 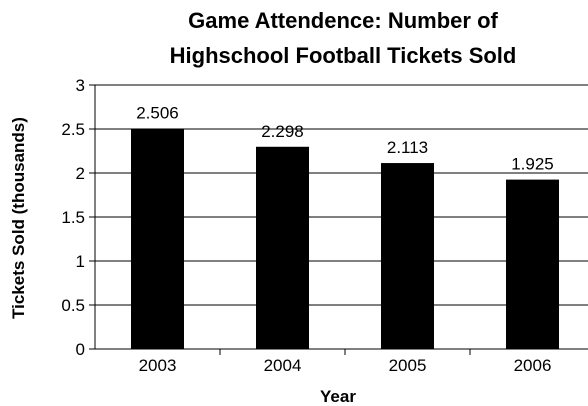 What do you see at coordinates (80, 85) in the screenshot?
I see `y-tick-label: 3` at bounding box center [80, 85].